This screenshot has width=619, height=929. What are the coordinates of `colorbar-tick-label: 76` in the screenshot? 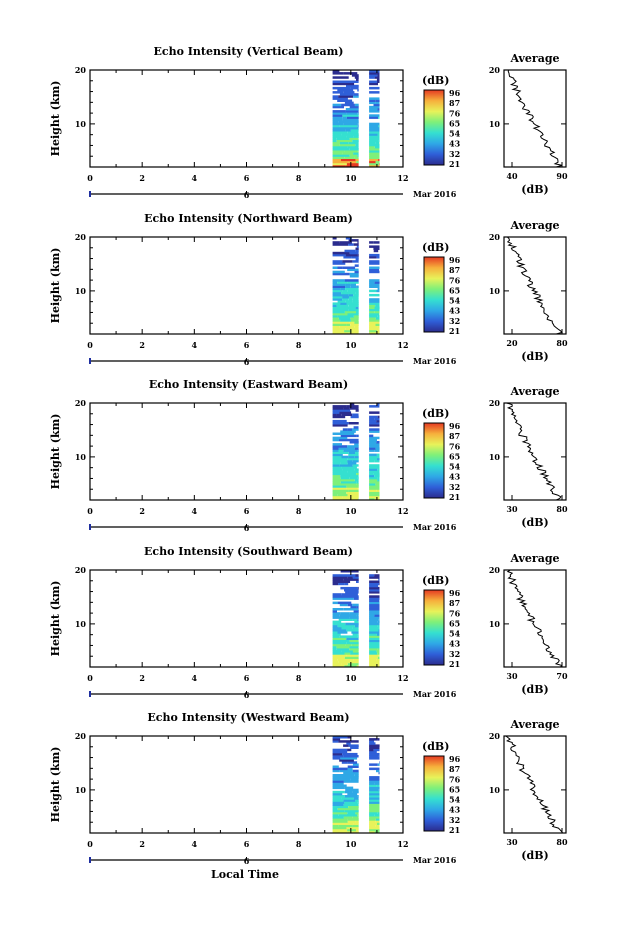 It's located at (455, 280).